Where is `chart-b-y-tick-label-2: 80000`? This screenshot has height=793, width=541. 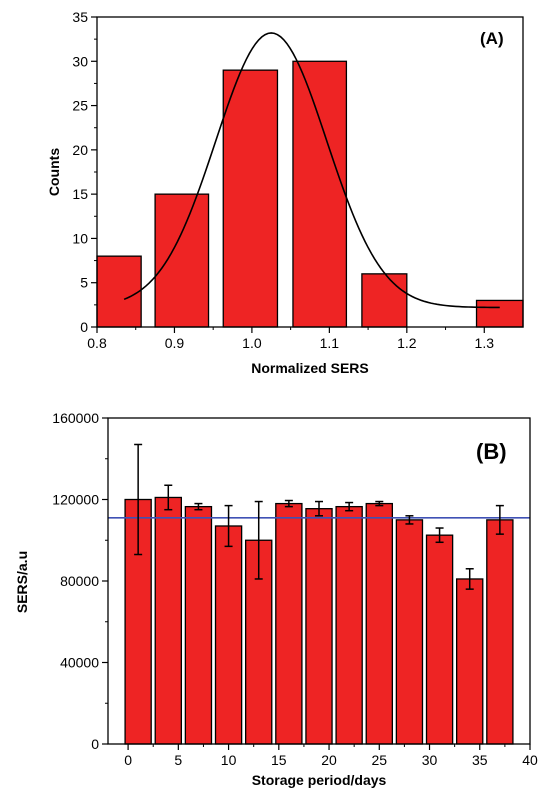
chart-b-y-tick-label-2: 80000 is located at coordinates (79, 581).